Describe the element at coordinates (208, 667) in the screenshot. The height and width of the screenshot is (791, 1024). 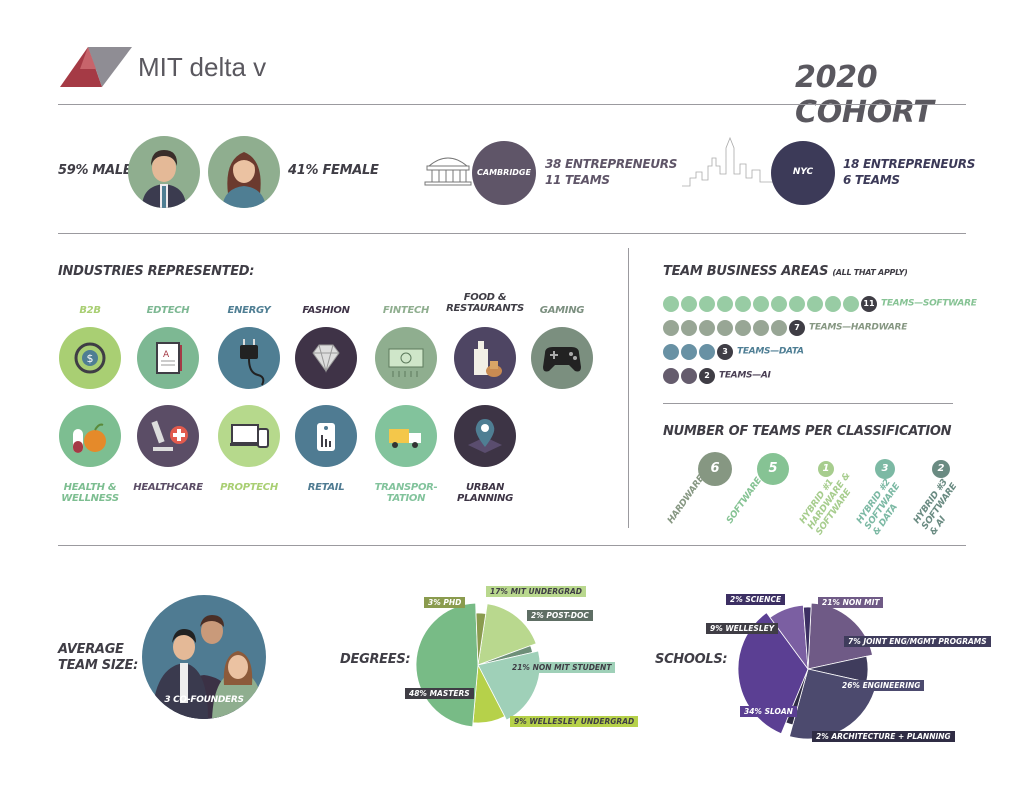
I see `team-icon` at that location.